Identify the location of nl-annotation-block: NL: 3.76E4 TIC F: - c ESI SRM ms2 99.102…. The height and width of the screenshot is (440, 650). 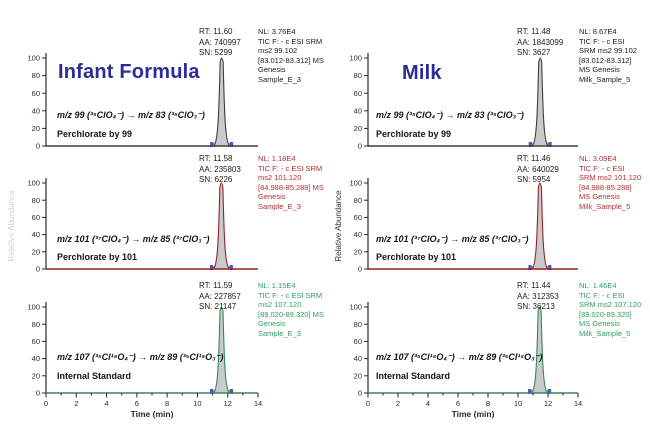
(291, 55).